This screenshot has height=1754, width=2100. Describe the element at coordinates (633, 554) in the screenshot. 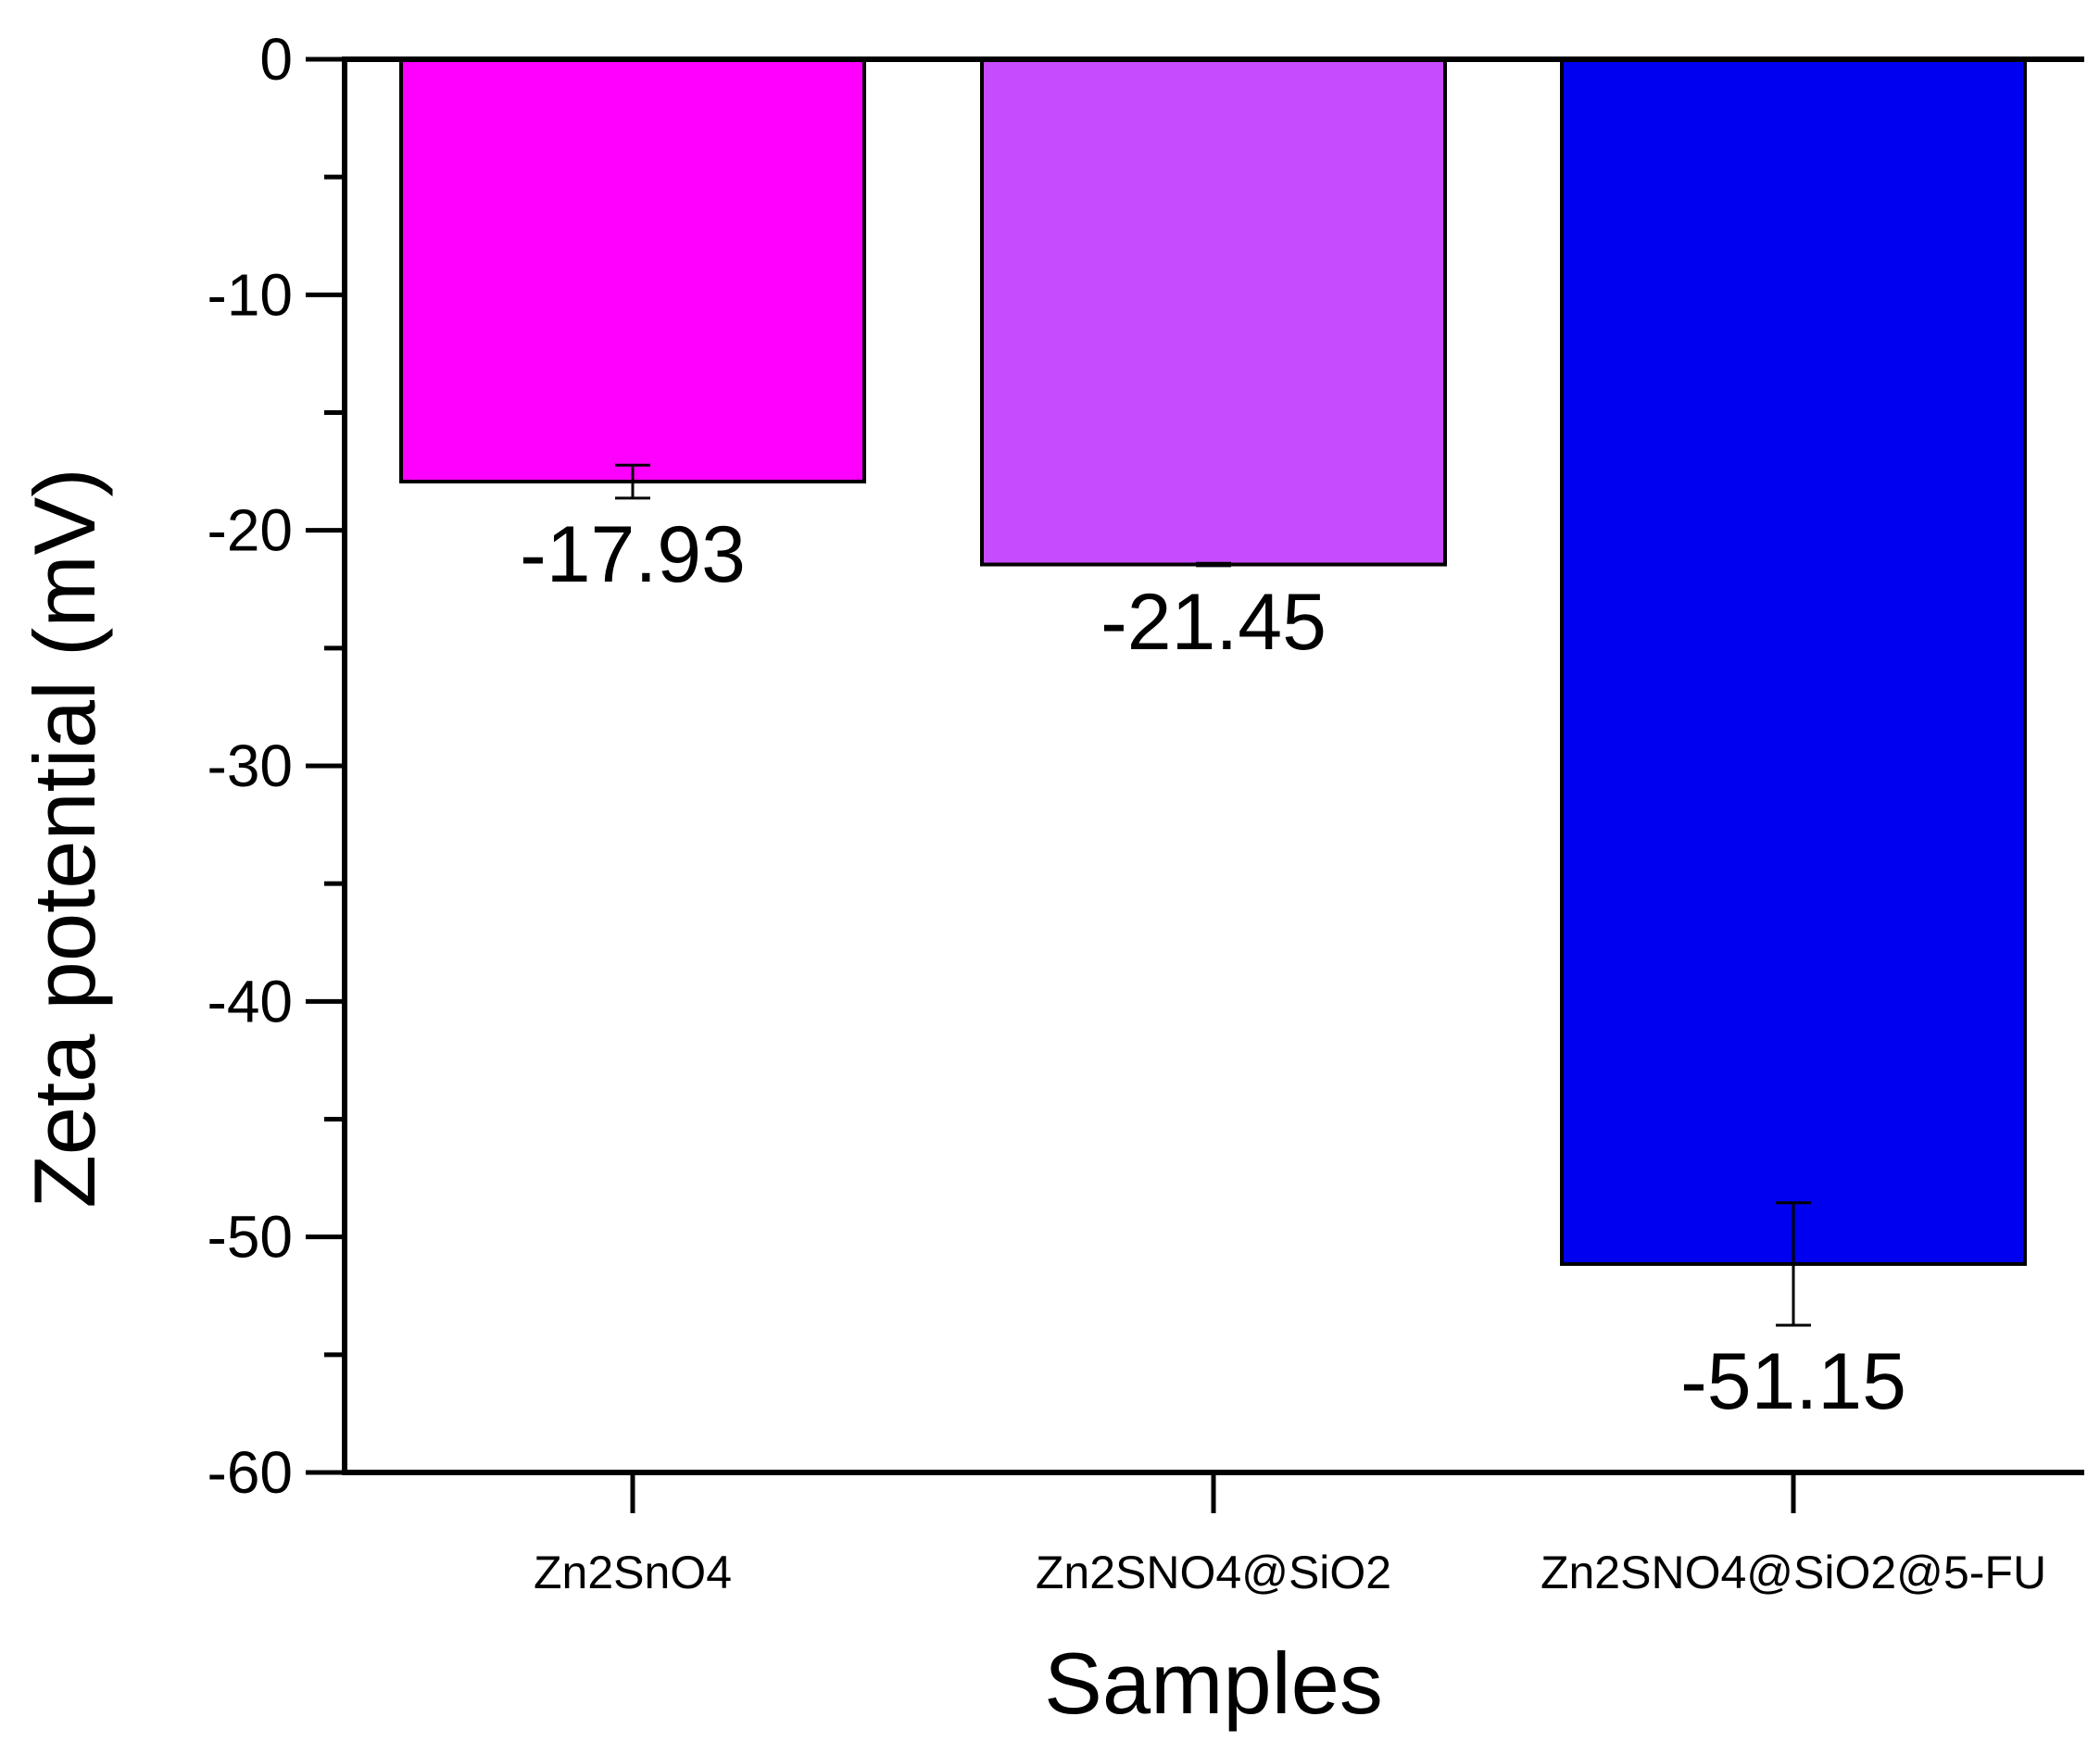

I see `data-label-1: -17.93` at that location.